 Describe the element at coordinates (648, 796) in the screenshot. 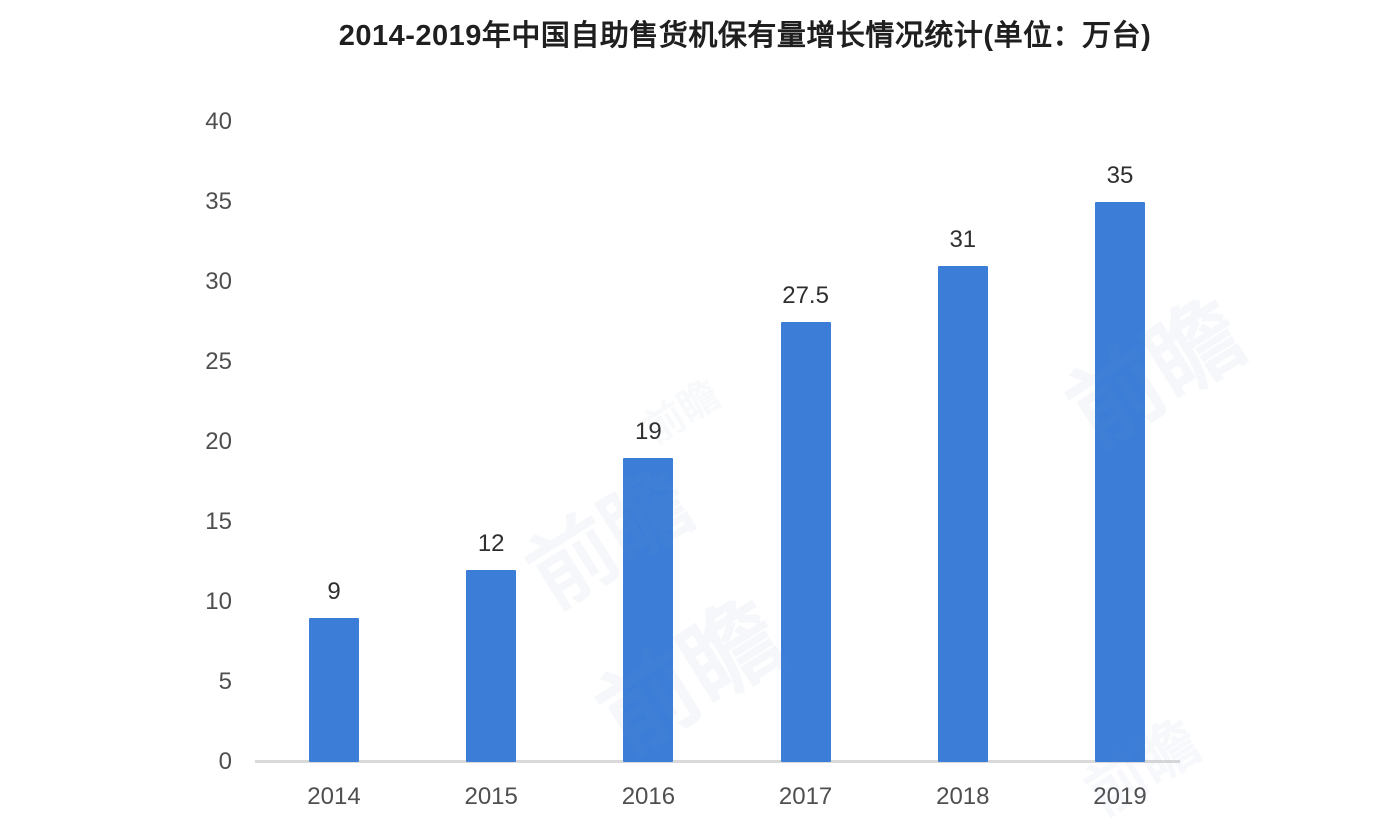

I see `x-tick-label: 2016` at that location.